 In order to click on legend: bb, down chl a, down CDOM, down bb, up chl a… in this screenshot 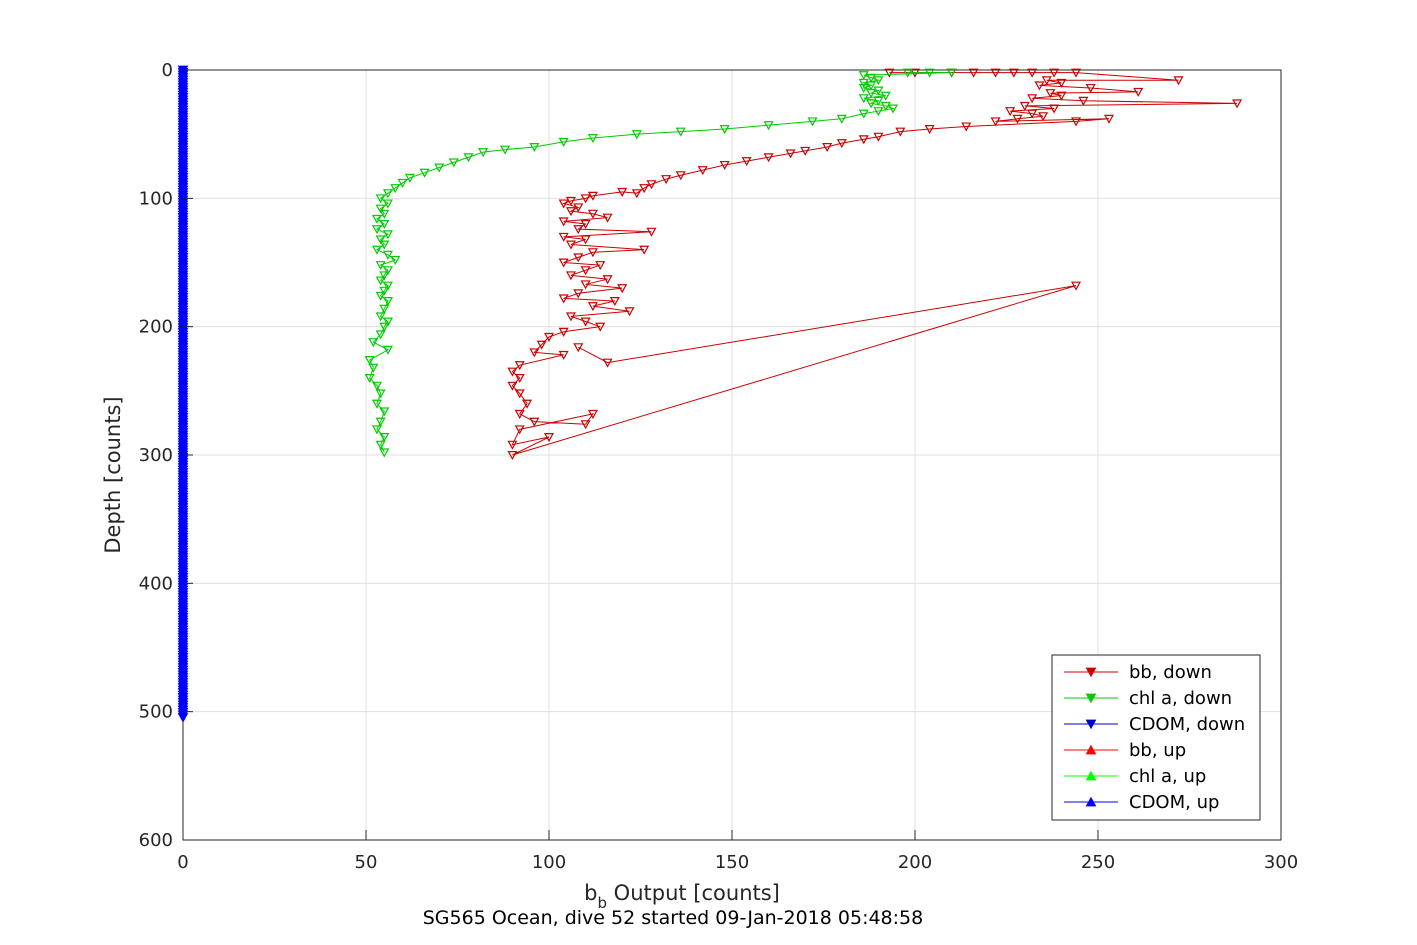, I will do `click(1156, 737)`.